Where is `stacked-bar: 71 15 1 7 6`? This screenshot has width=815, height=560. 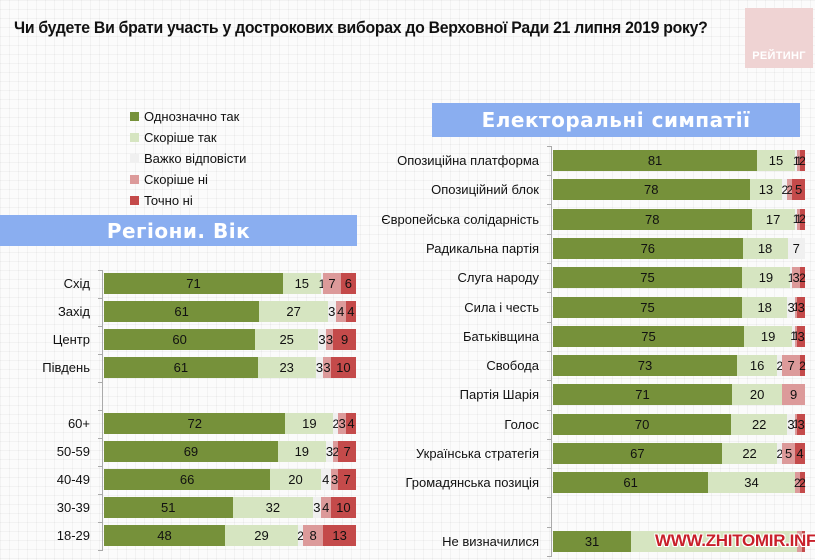 stacked-bar: 71 15 1 7 6 is located at coordinates (230, 283).